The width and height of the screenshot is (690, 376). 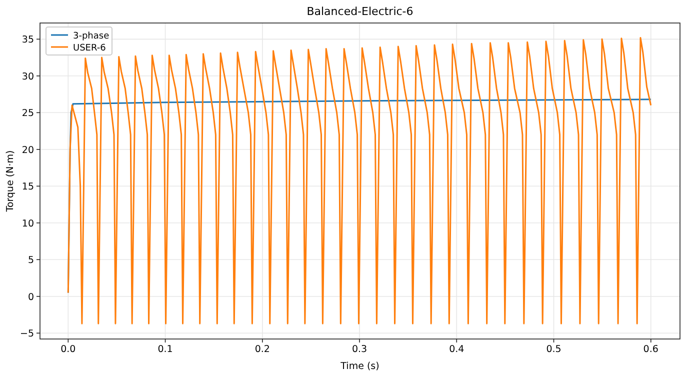 I want to click on y-tick-label: 5, so click(x=31, y=260).